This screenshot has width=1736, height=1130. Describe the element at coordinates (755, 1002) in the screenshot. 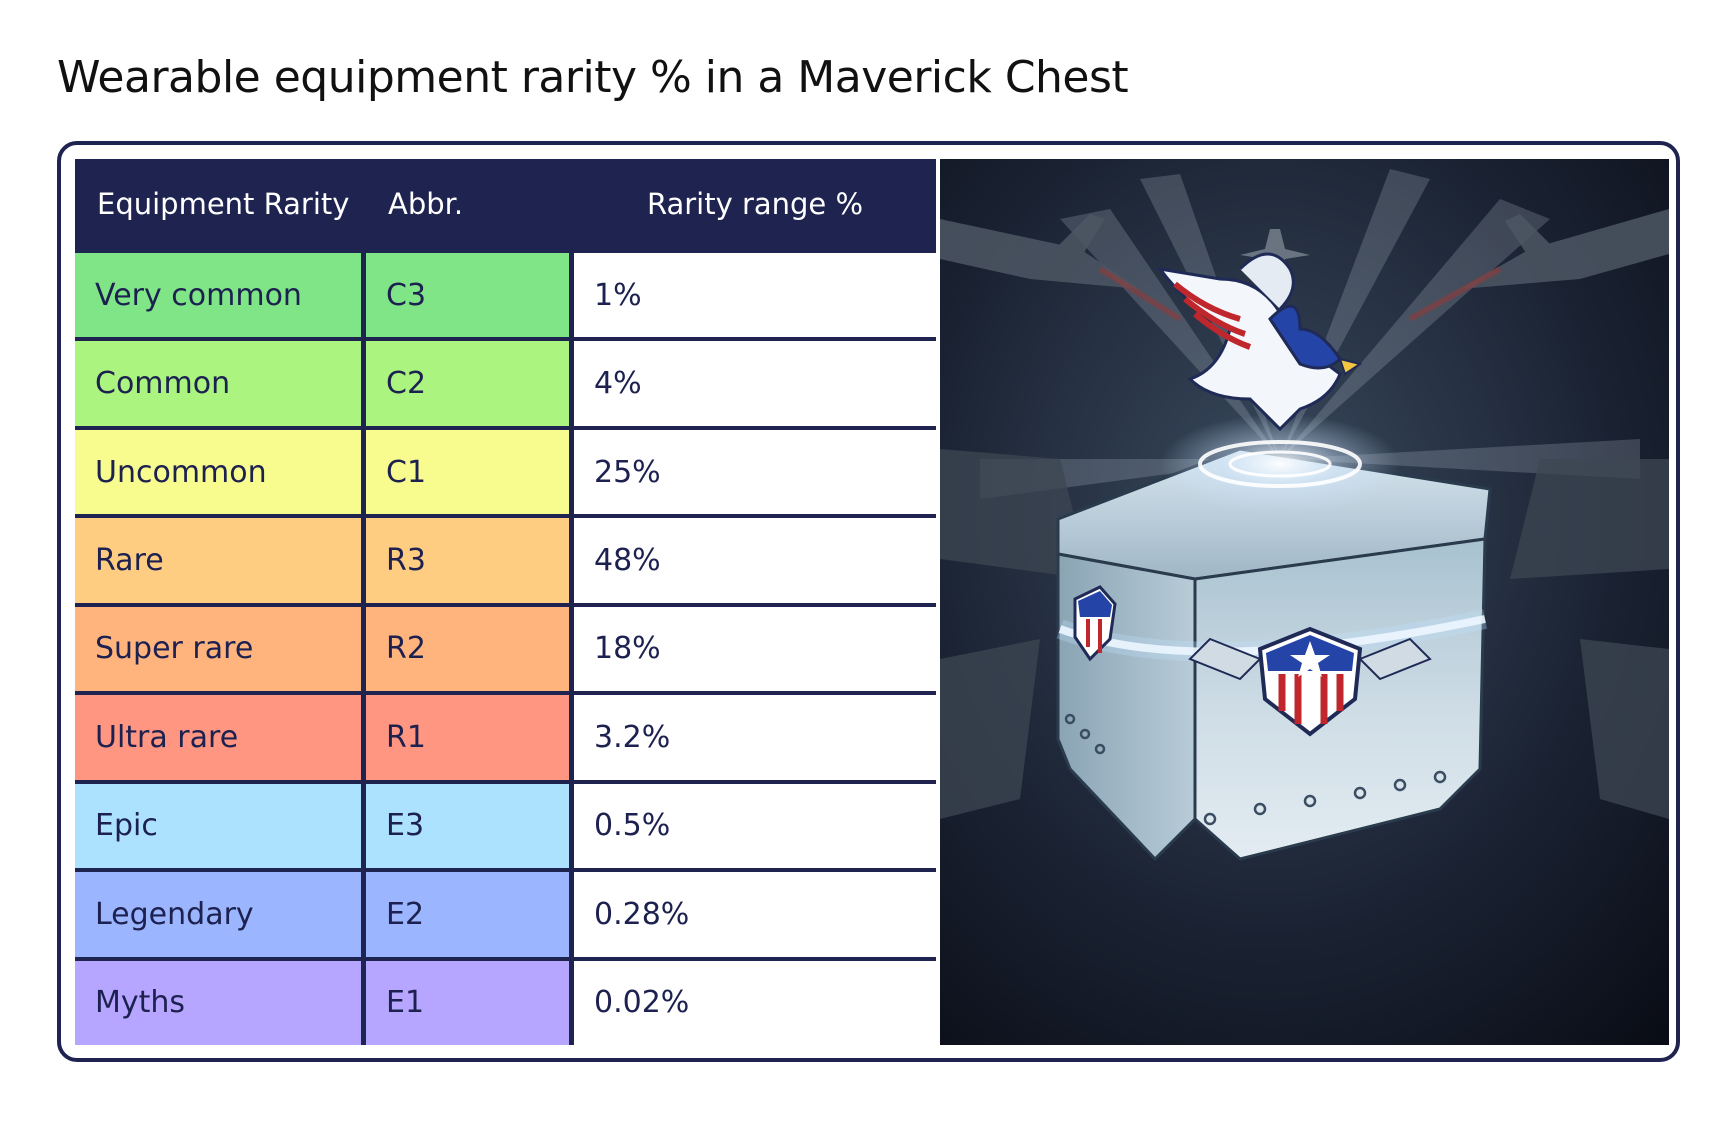

I see `rarity-range-cell: 0.02%` at that location.